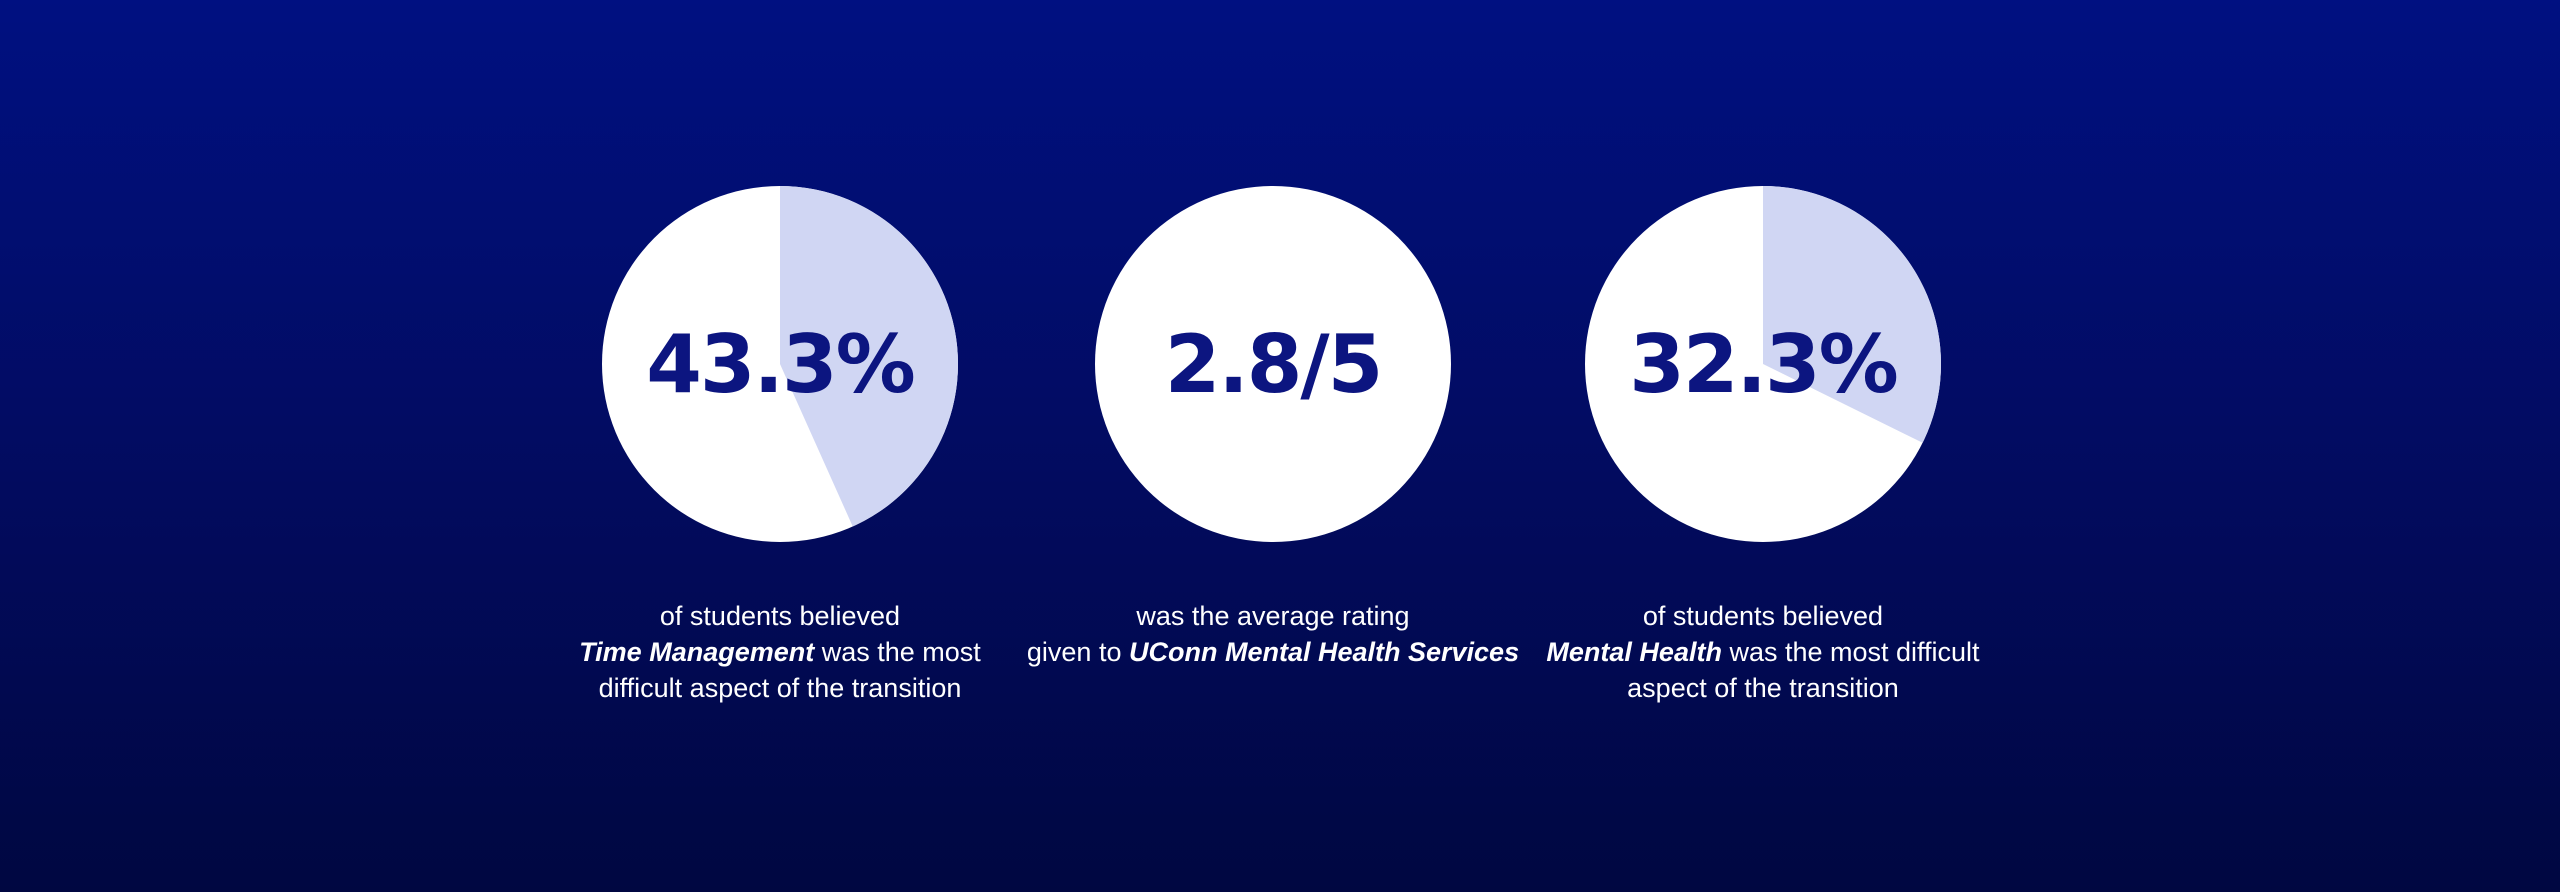 This screenshot has height=892, width=2560. Describe the element at coordinates (1634, 652) in the screenshot. I see `caption-emphasis: Mental Health` at that location.